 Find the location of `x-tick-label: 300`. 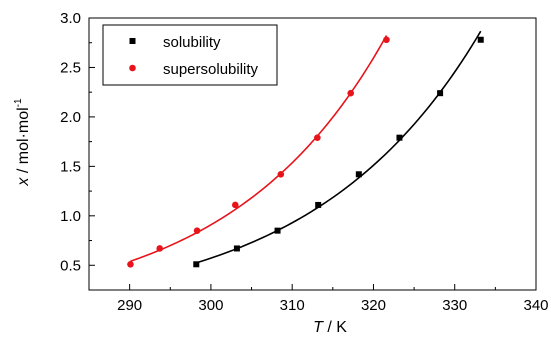

x-tick-label: 300 is located at coordinates (210, 305).